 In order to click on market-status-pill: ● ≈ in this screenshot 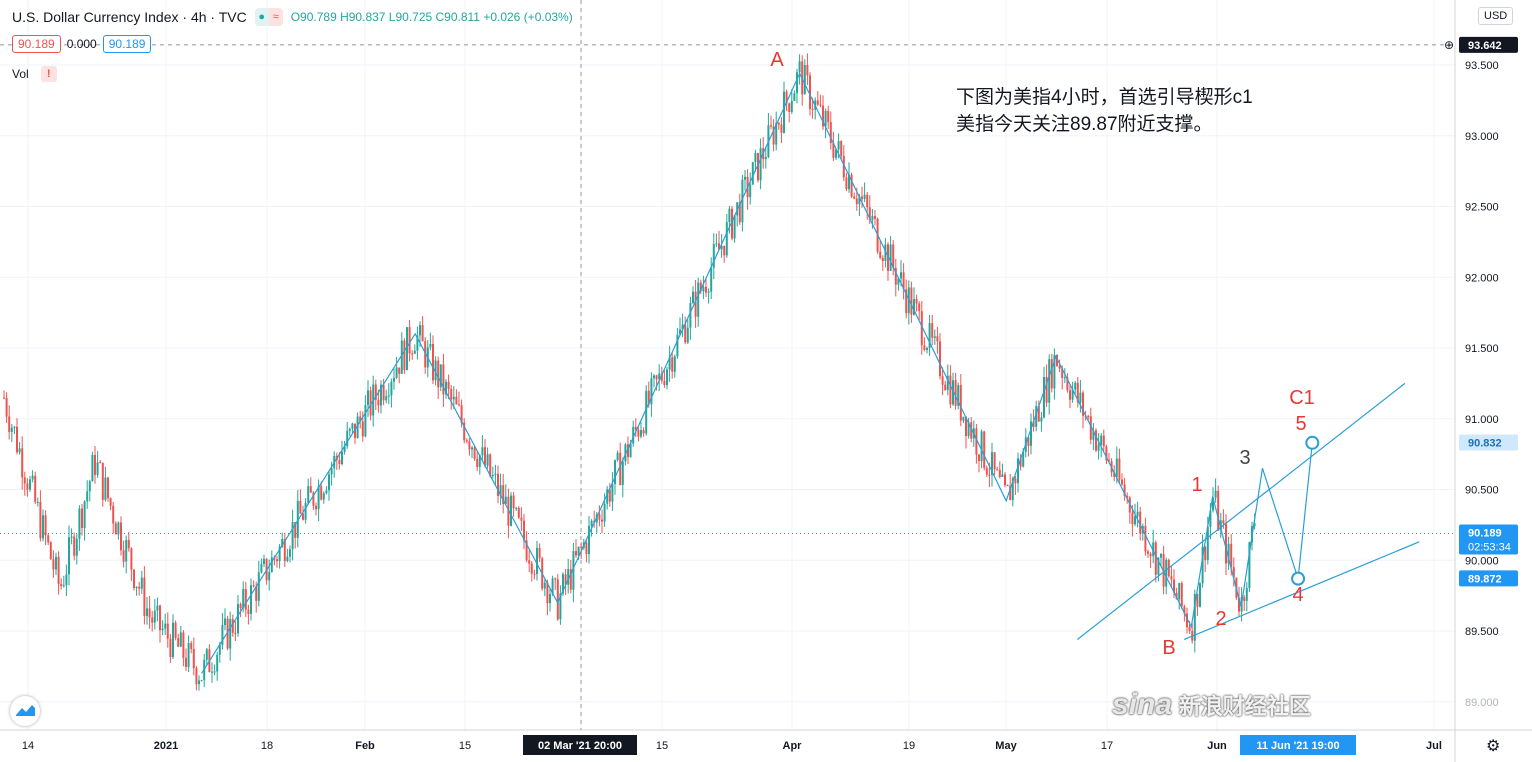, I will do `click(268, 17)`.